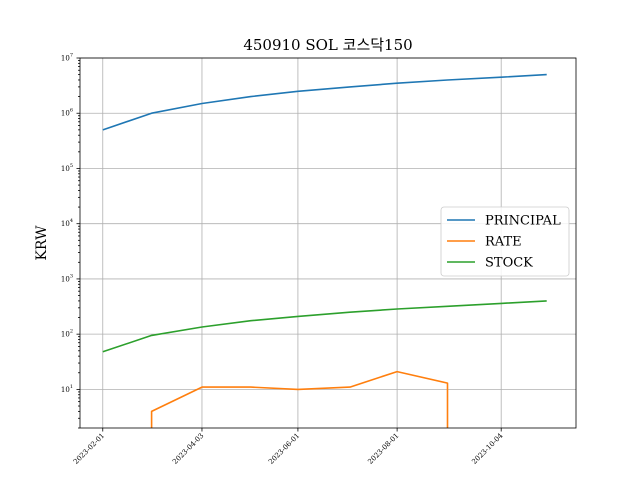  What do you see at coordinates (523, 221) in the screenshot?
I see `legend-label: PRINCIPAL` at bounding box center [523, 221].